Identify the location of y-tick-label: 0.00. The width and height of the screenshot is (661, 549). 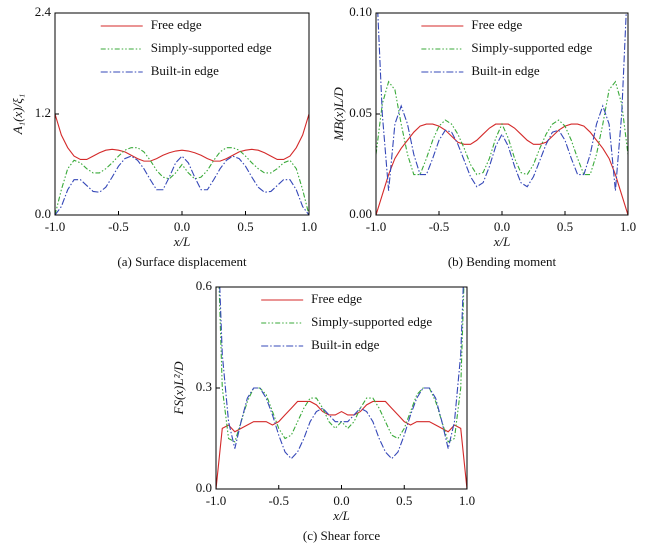
(360, 213).